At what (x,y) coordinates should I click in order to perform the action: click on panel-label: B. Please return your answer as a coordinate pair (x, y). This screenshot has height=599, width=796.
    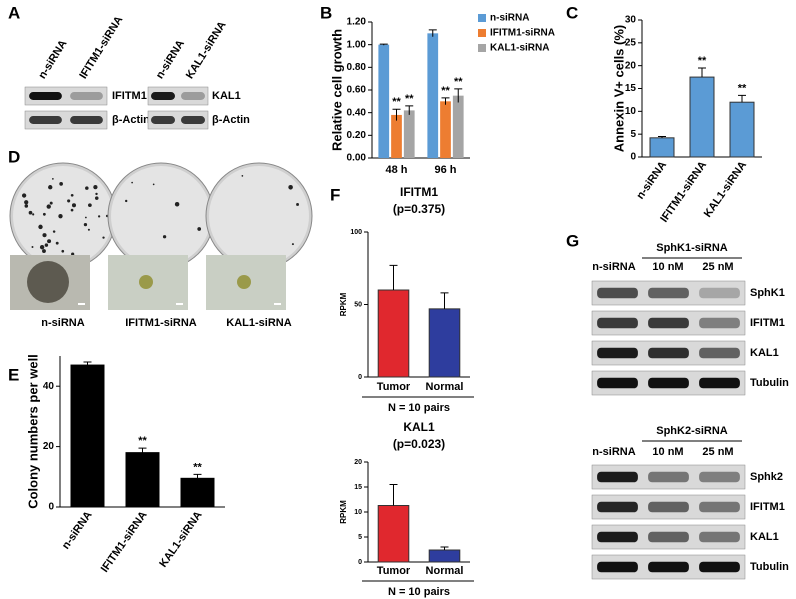
    Looking at the image, I should click on (326, 12).